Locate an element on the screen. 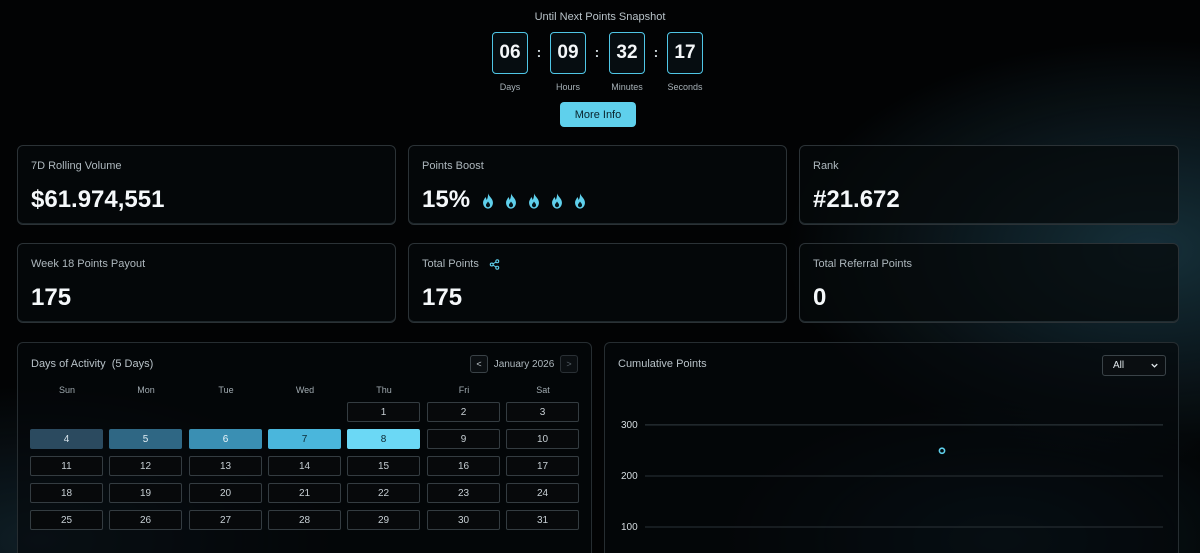  countdown-hours-label: Hours is located at coordinates (567, 87).